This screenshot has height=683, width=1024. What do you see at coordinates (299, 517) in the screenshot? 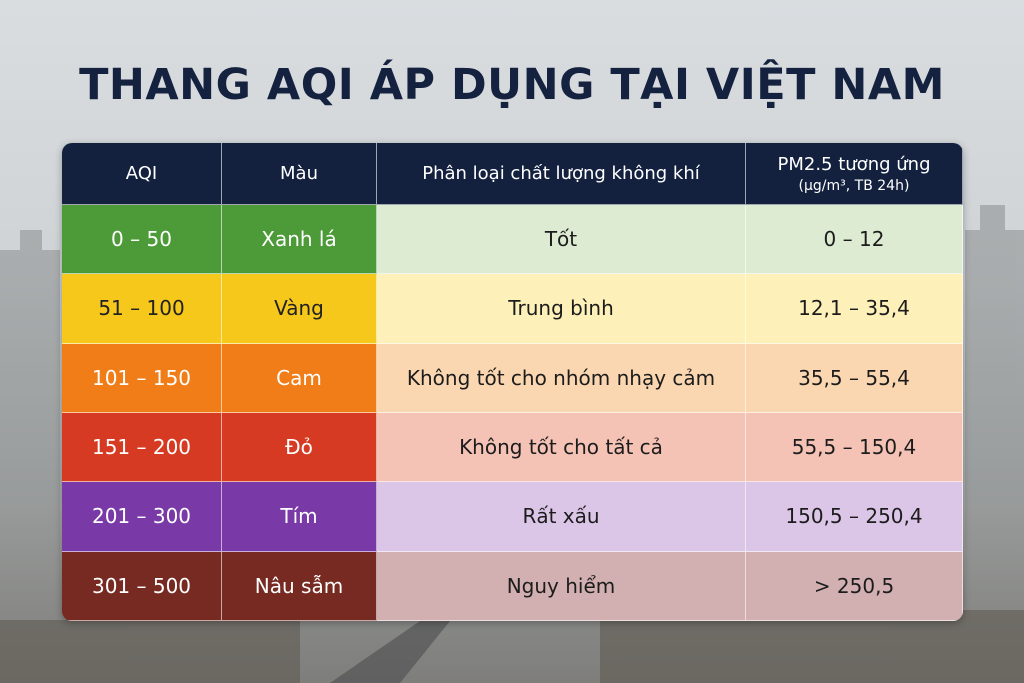
I see `table-cell: Tím` at bounding box center [299, 517].